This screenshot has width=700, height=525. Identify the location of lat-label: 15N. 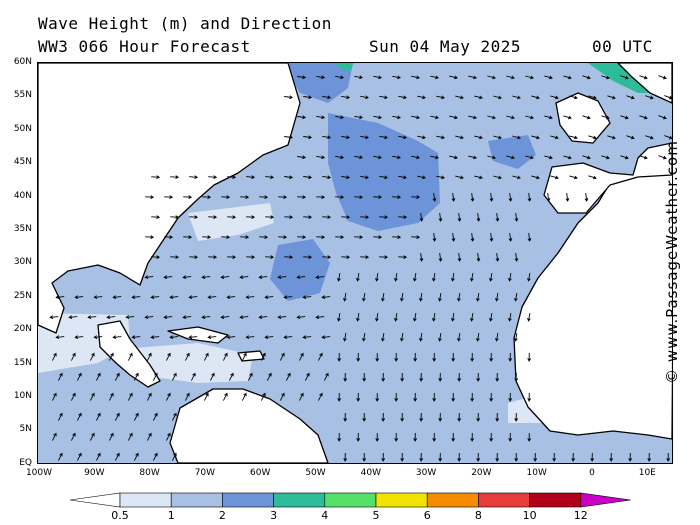
(22, 362).